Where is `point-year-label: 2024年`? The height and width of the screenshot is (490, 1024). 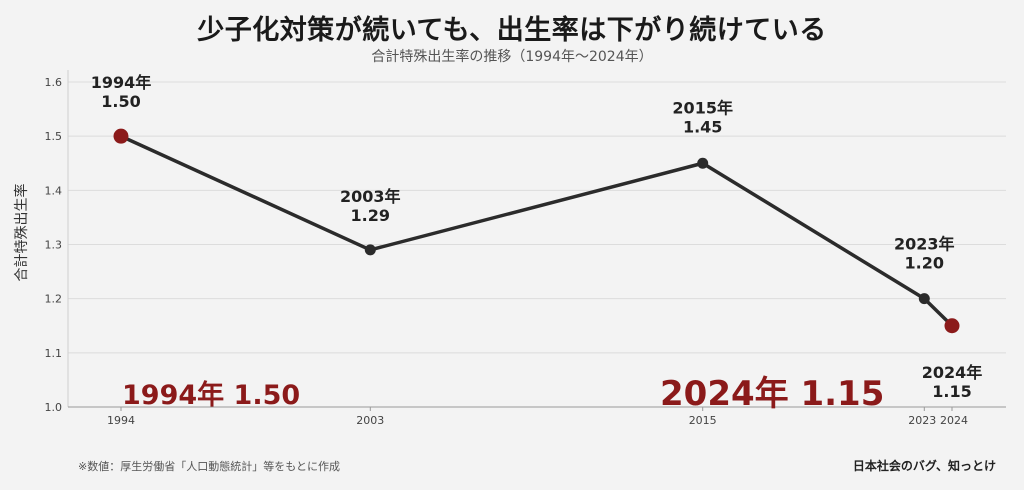
point-year-label: 2024年 is located at coordinates (952, 372).